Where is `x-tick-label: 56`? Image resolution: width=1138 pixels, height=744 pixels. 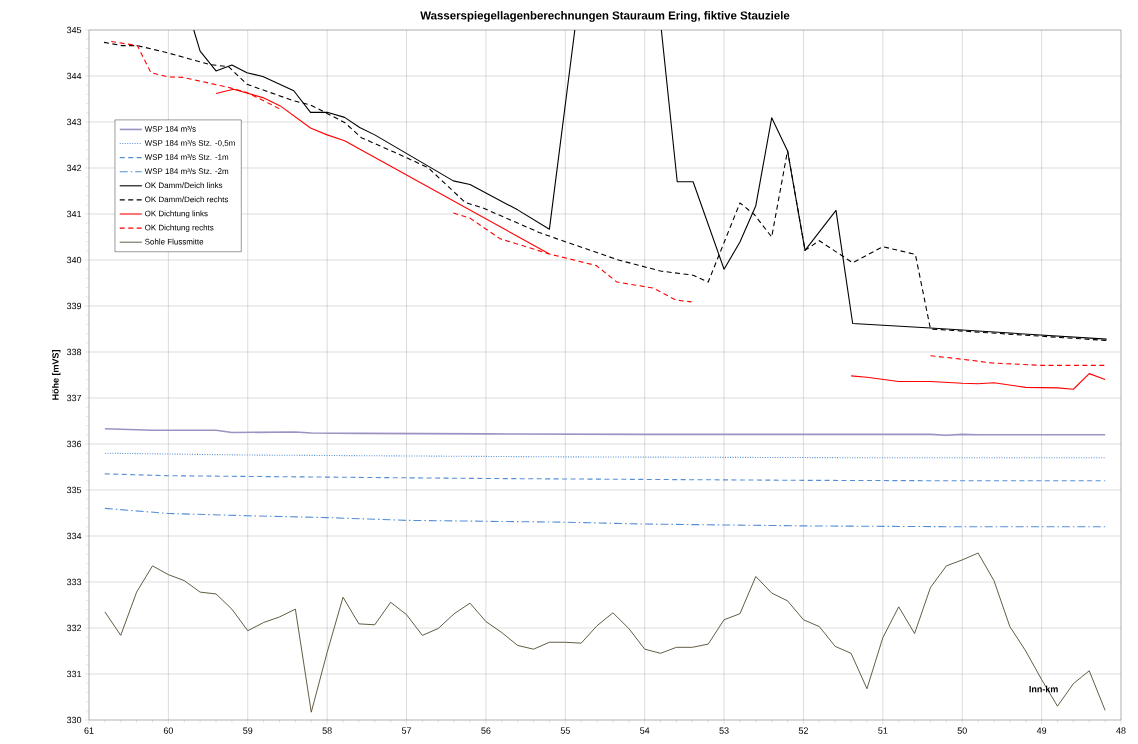
x-tick-label: 56 is located at coordinates (486, 730).